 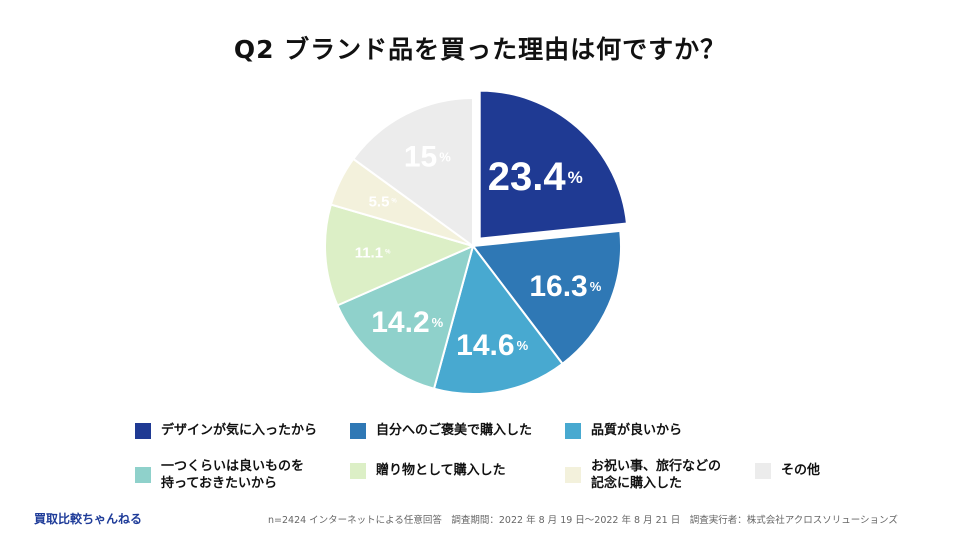 I want to click on legend-item-2: 自分へのご褒美で購入した, so click(x=441, y=430).